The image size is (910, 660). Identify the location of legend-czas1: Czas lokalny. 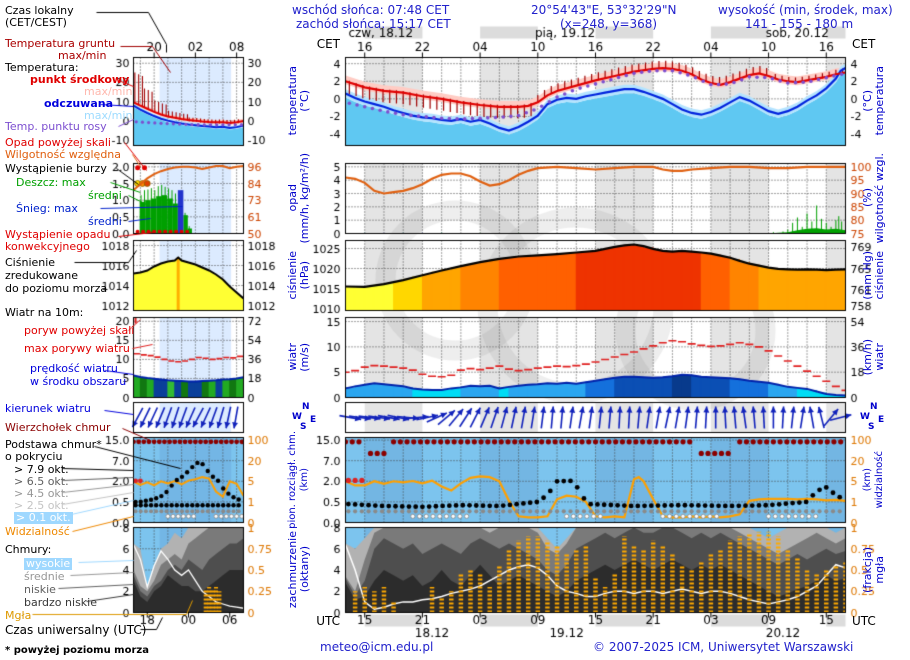
(39, 10).